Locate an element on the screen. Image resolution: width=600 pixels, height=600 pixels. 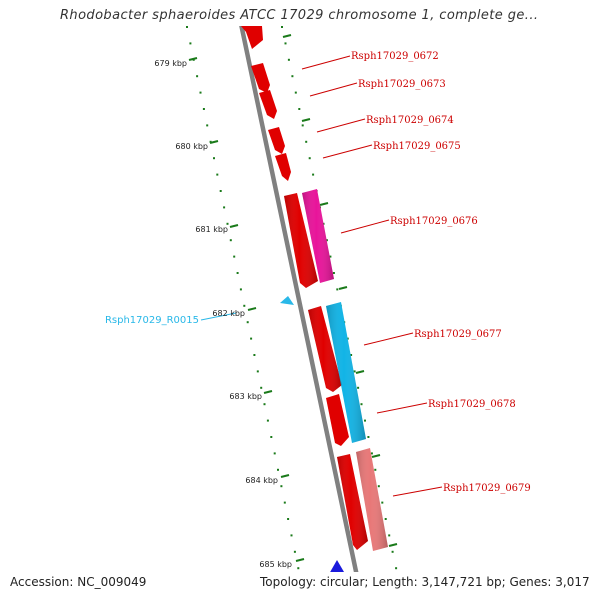
rna-feature is located at coordinates (287, 300).